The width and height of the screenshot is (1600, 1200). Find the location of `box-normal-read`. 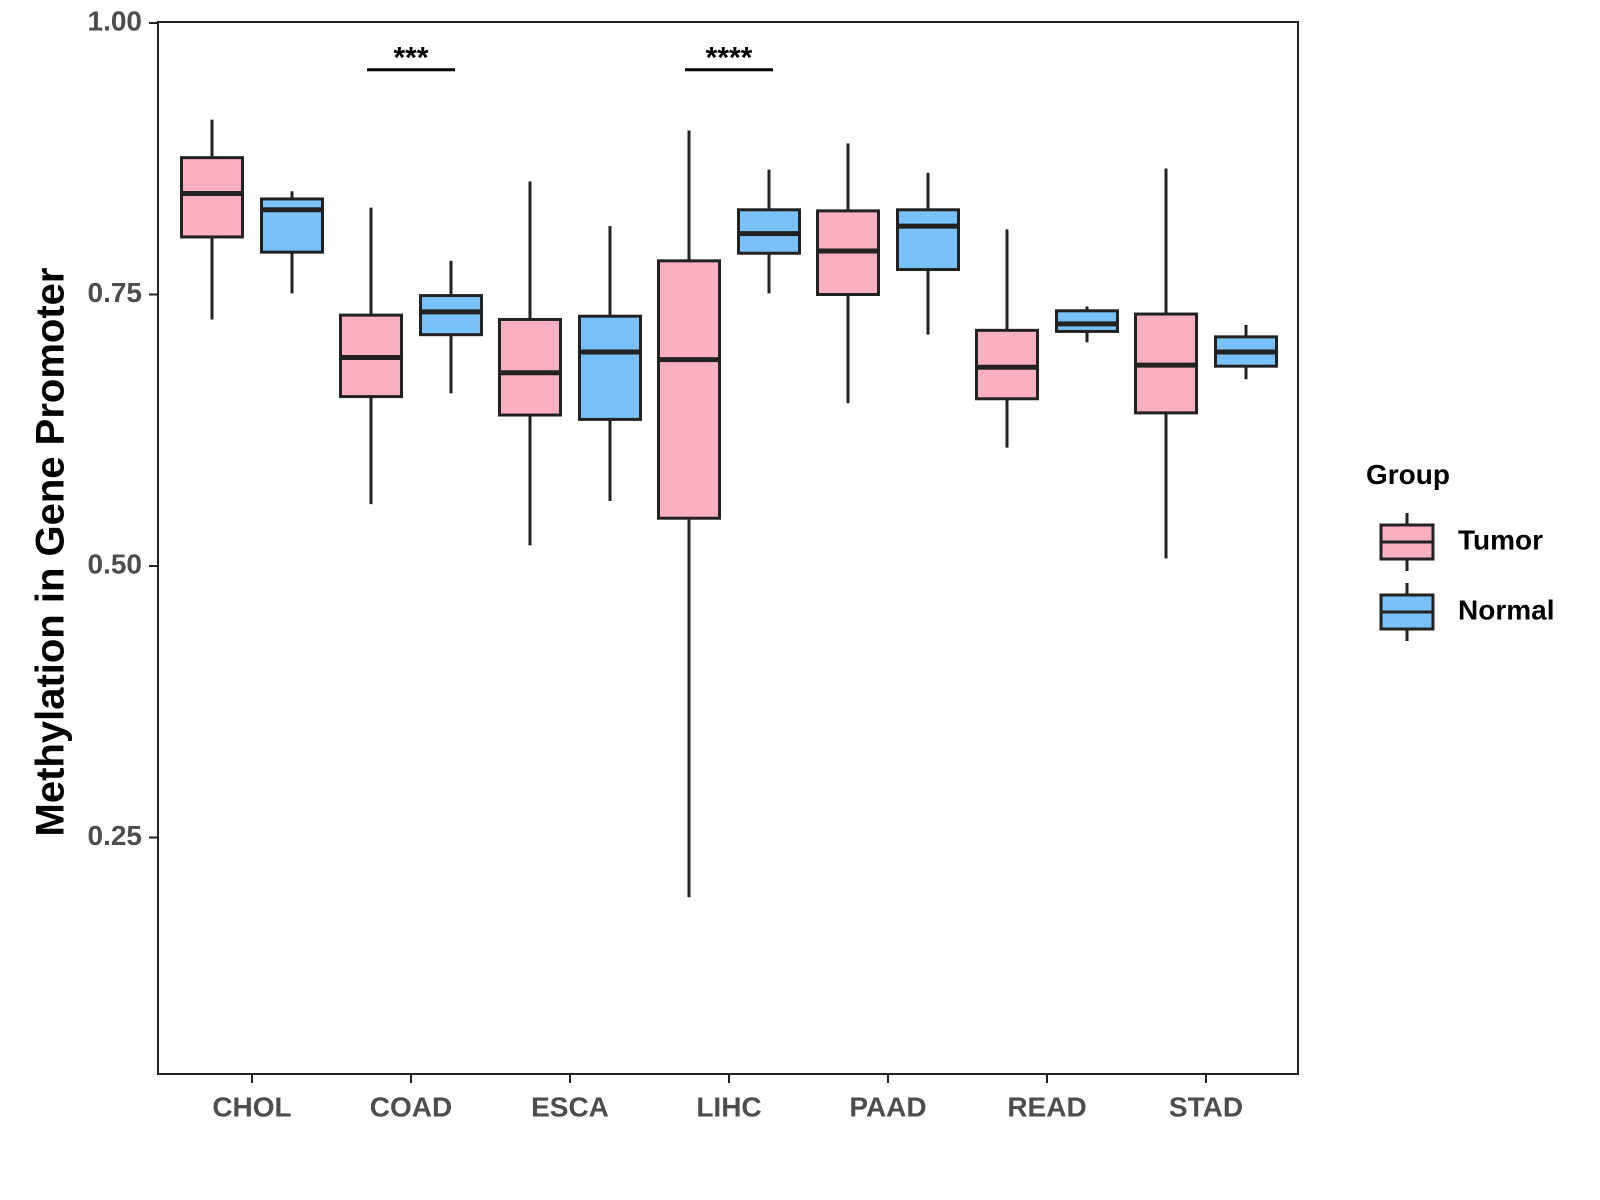

box-normal-read is located at coordinates (1087, 324).